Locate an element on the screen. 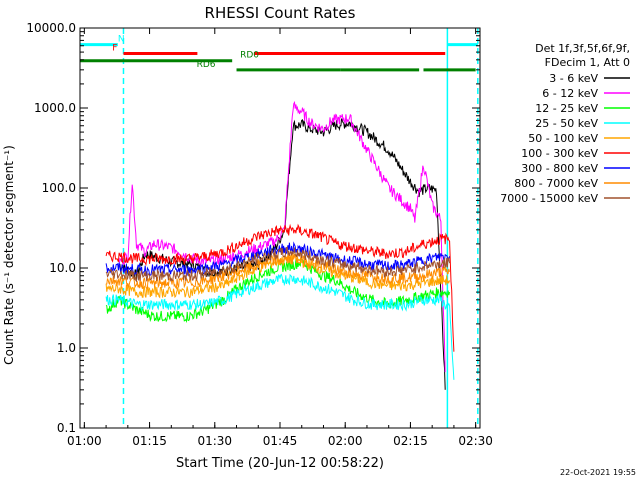 The image size is (640, 480). legend-label-3: 25 - 50 keV is located at coordinates (566, 123).